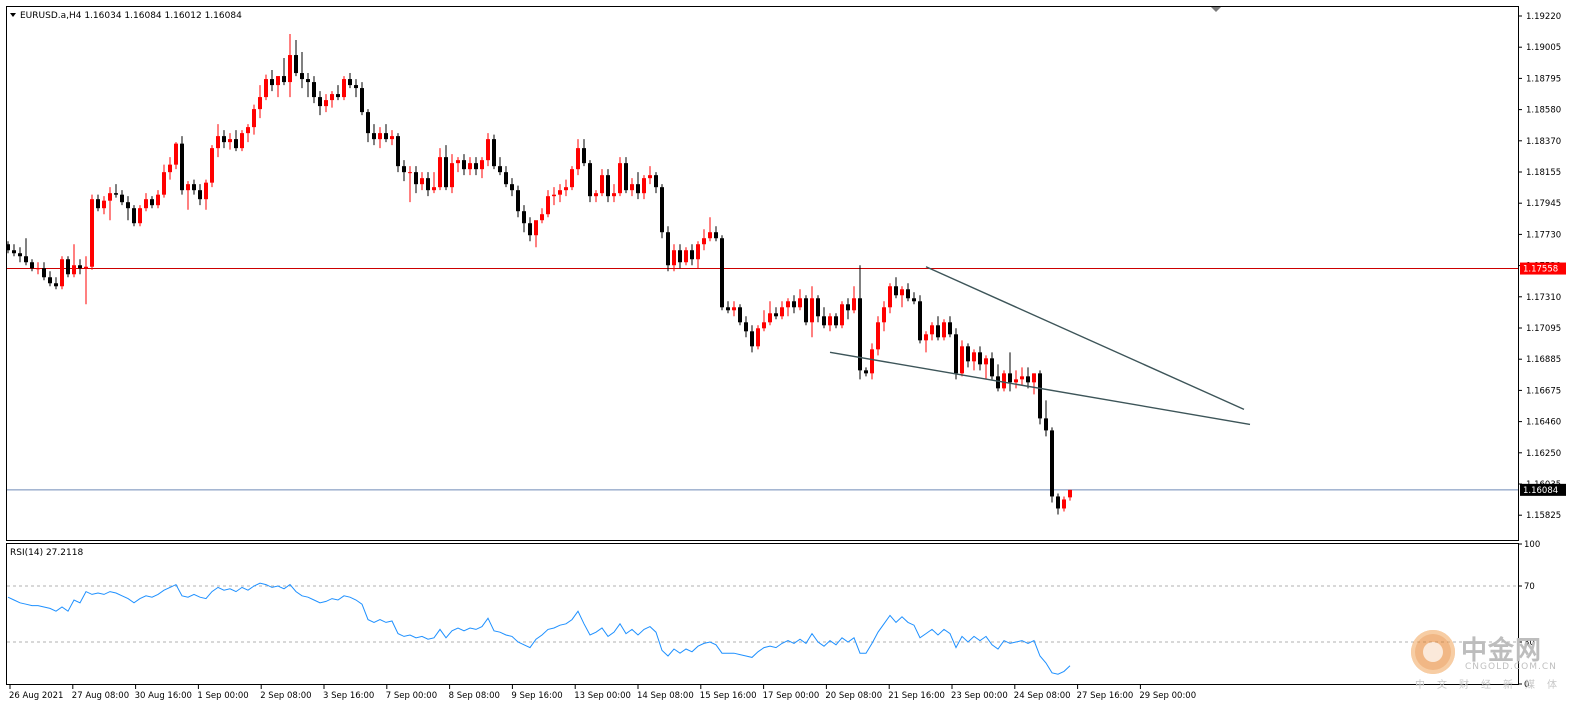  What do you see at coordinates (1216, 9) in the screenshot?
I see `chart-shift-marker-icon` at bounding box center [1216, 9].